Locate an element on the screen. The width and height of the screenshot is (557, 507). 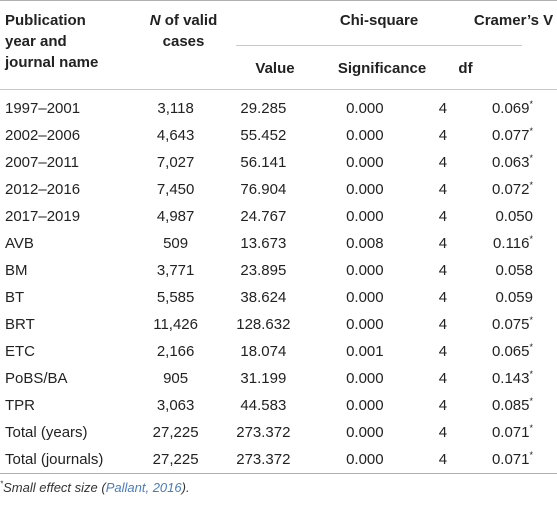
header-n-rest: of valid is located at coordinates (189, 20).